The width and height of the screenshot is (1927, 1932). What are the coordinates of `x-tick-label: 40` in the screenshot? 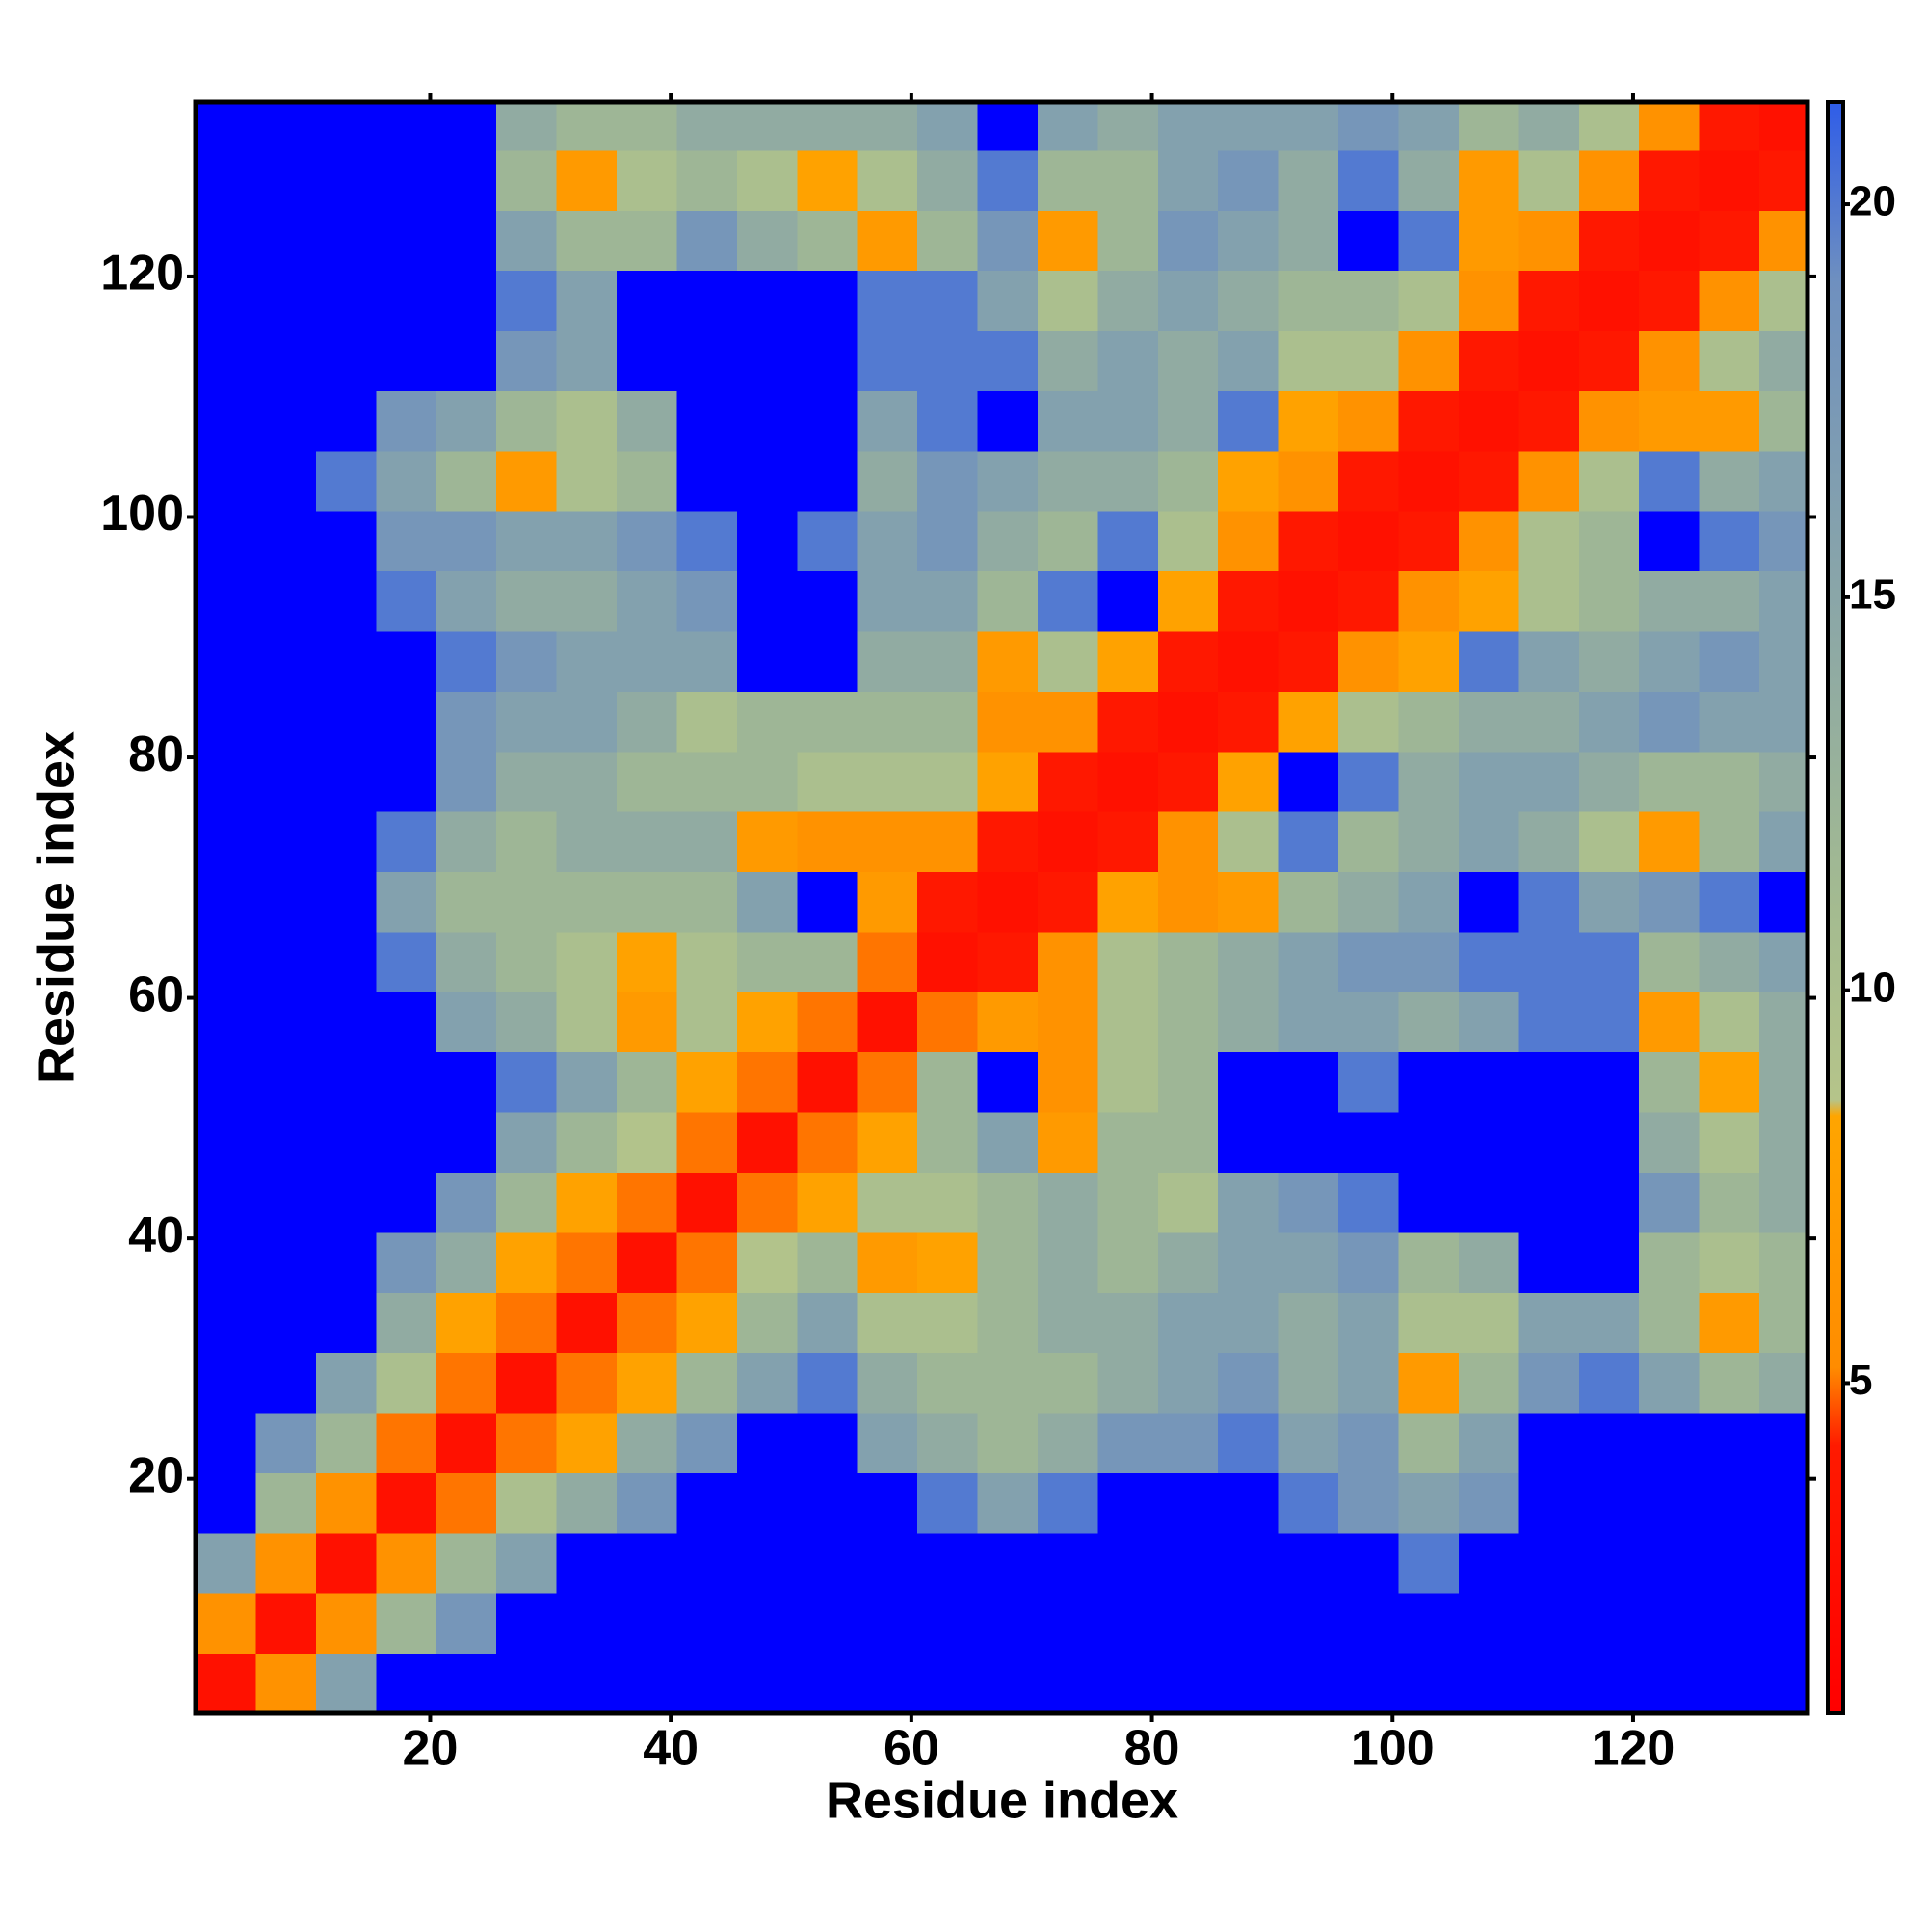 It's located at (671, 1749).